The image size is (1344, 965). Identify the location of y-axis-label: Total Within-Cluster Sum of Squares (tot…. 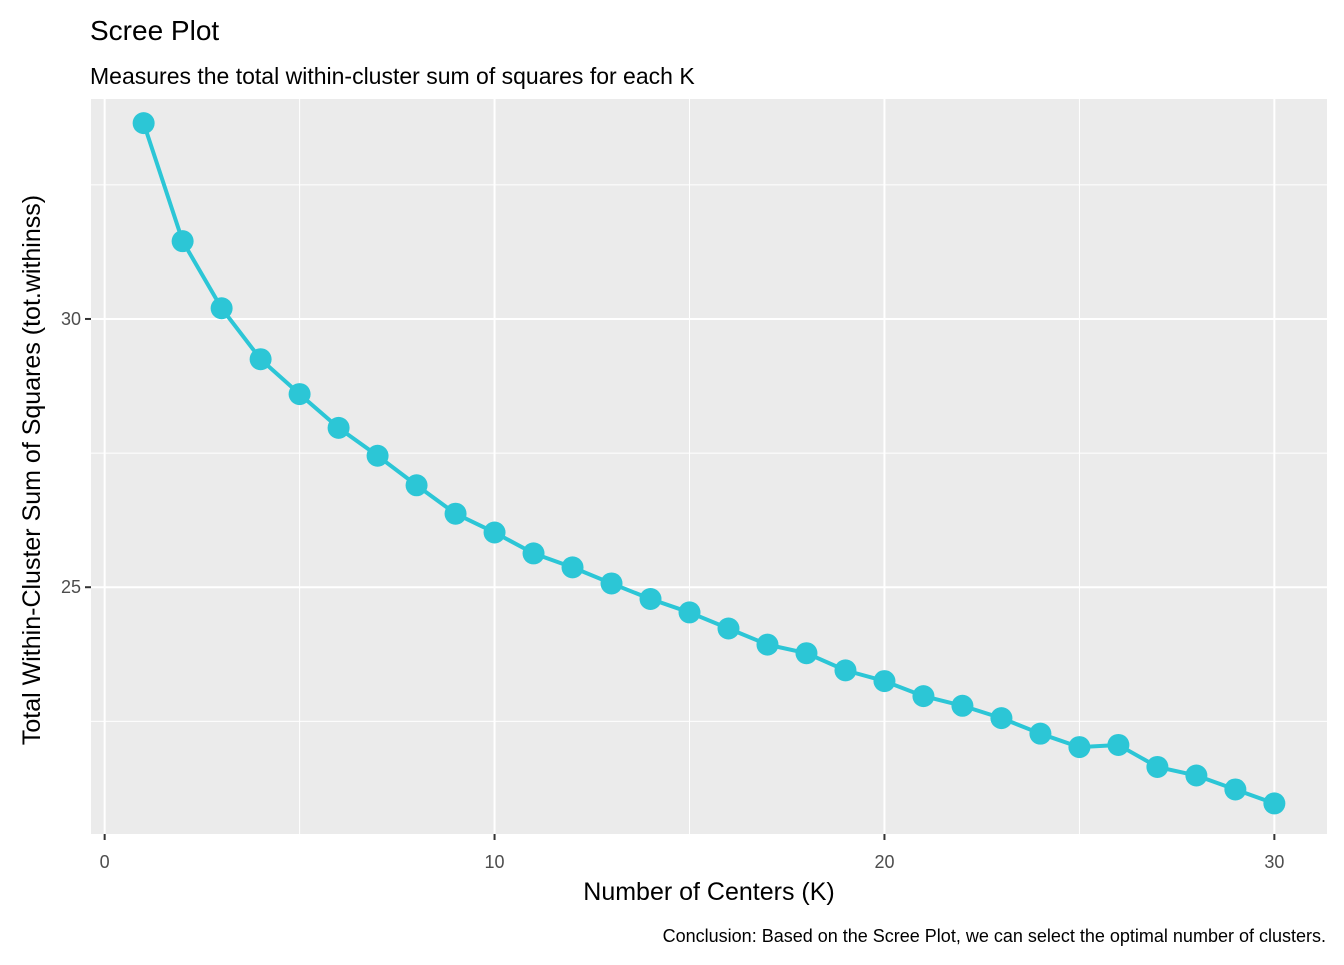
(32, 470).